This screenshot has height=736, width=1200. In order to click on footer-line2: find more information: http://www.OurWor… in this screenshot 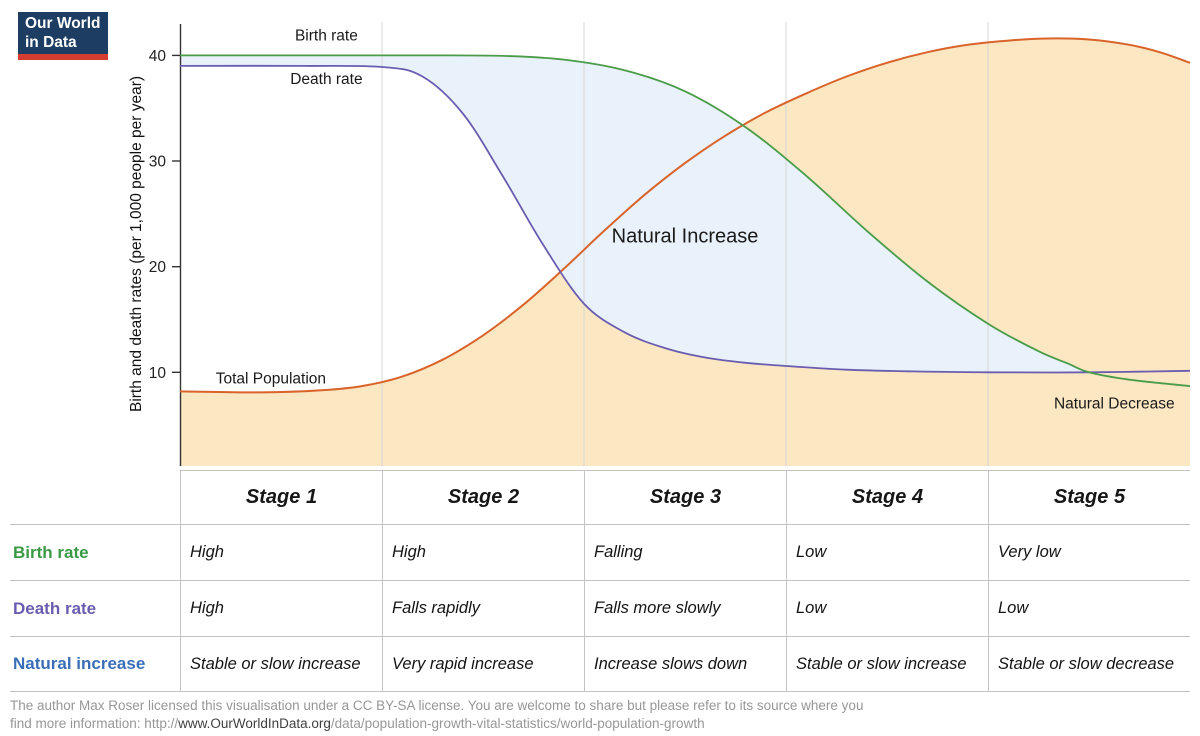, I will do `click(605, 724)`.